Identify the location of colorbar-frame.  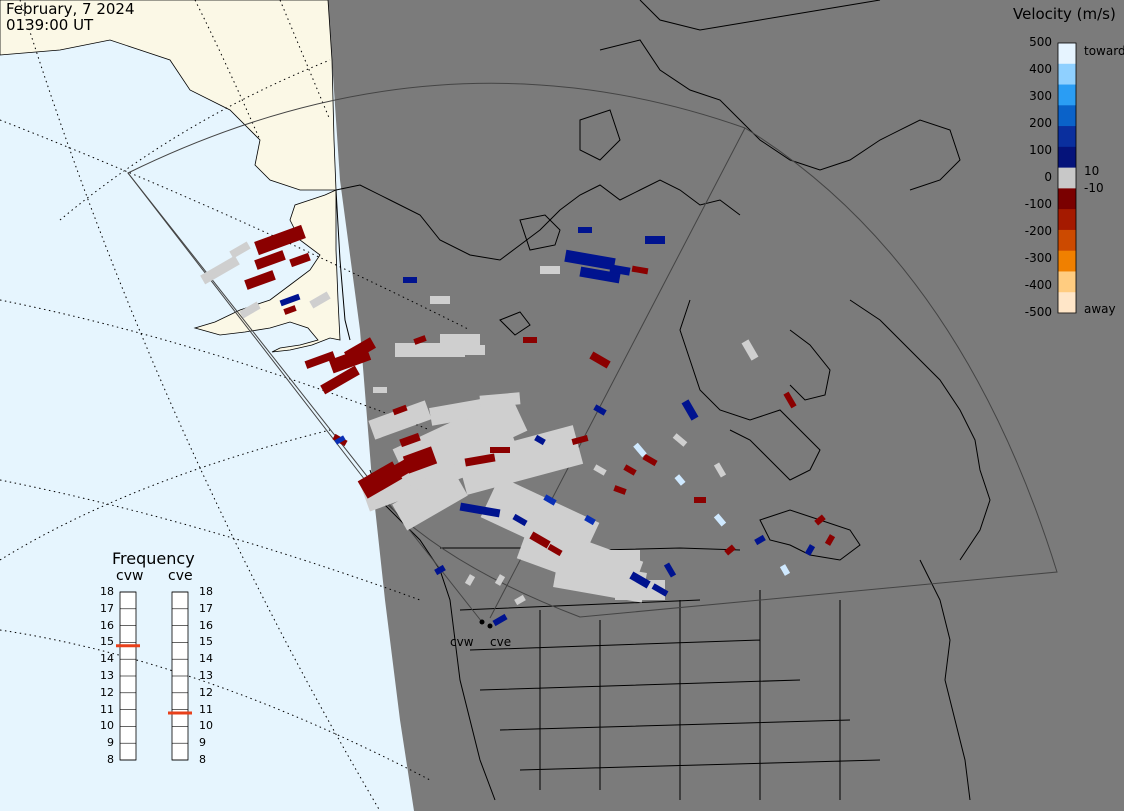
(1067, 178).